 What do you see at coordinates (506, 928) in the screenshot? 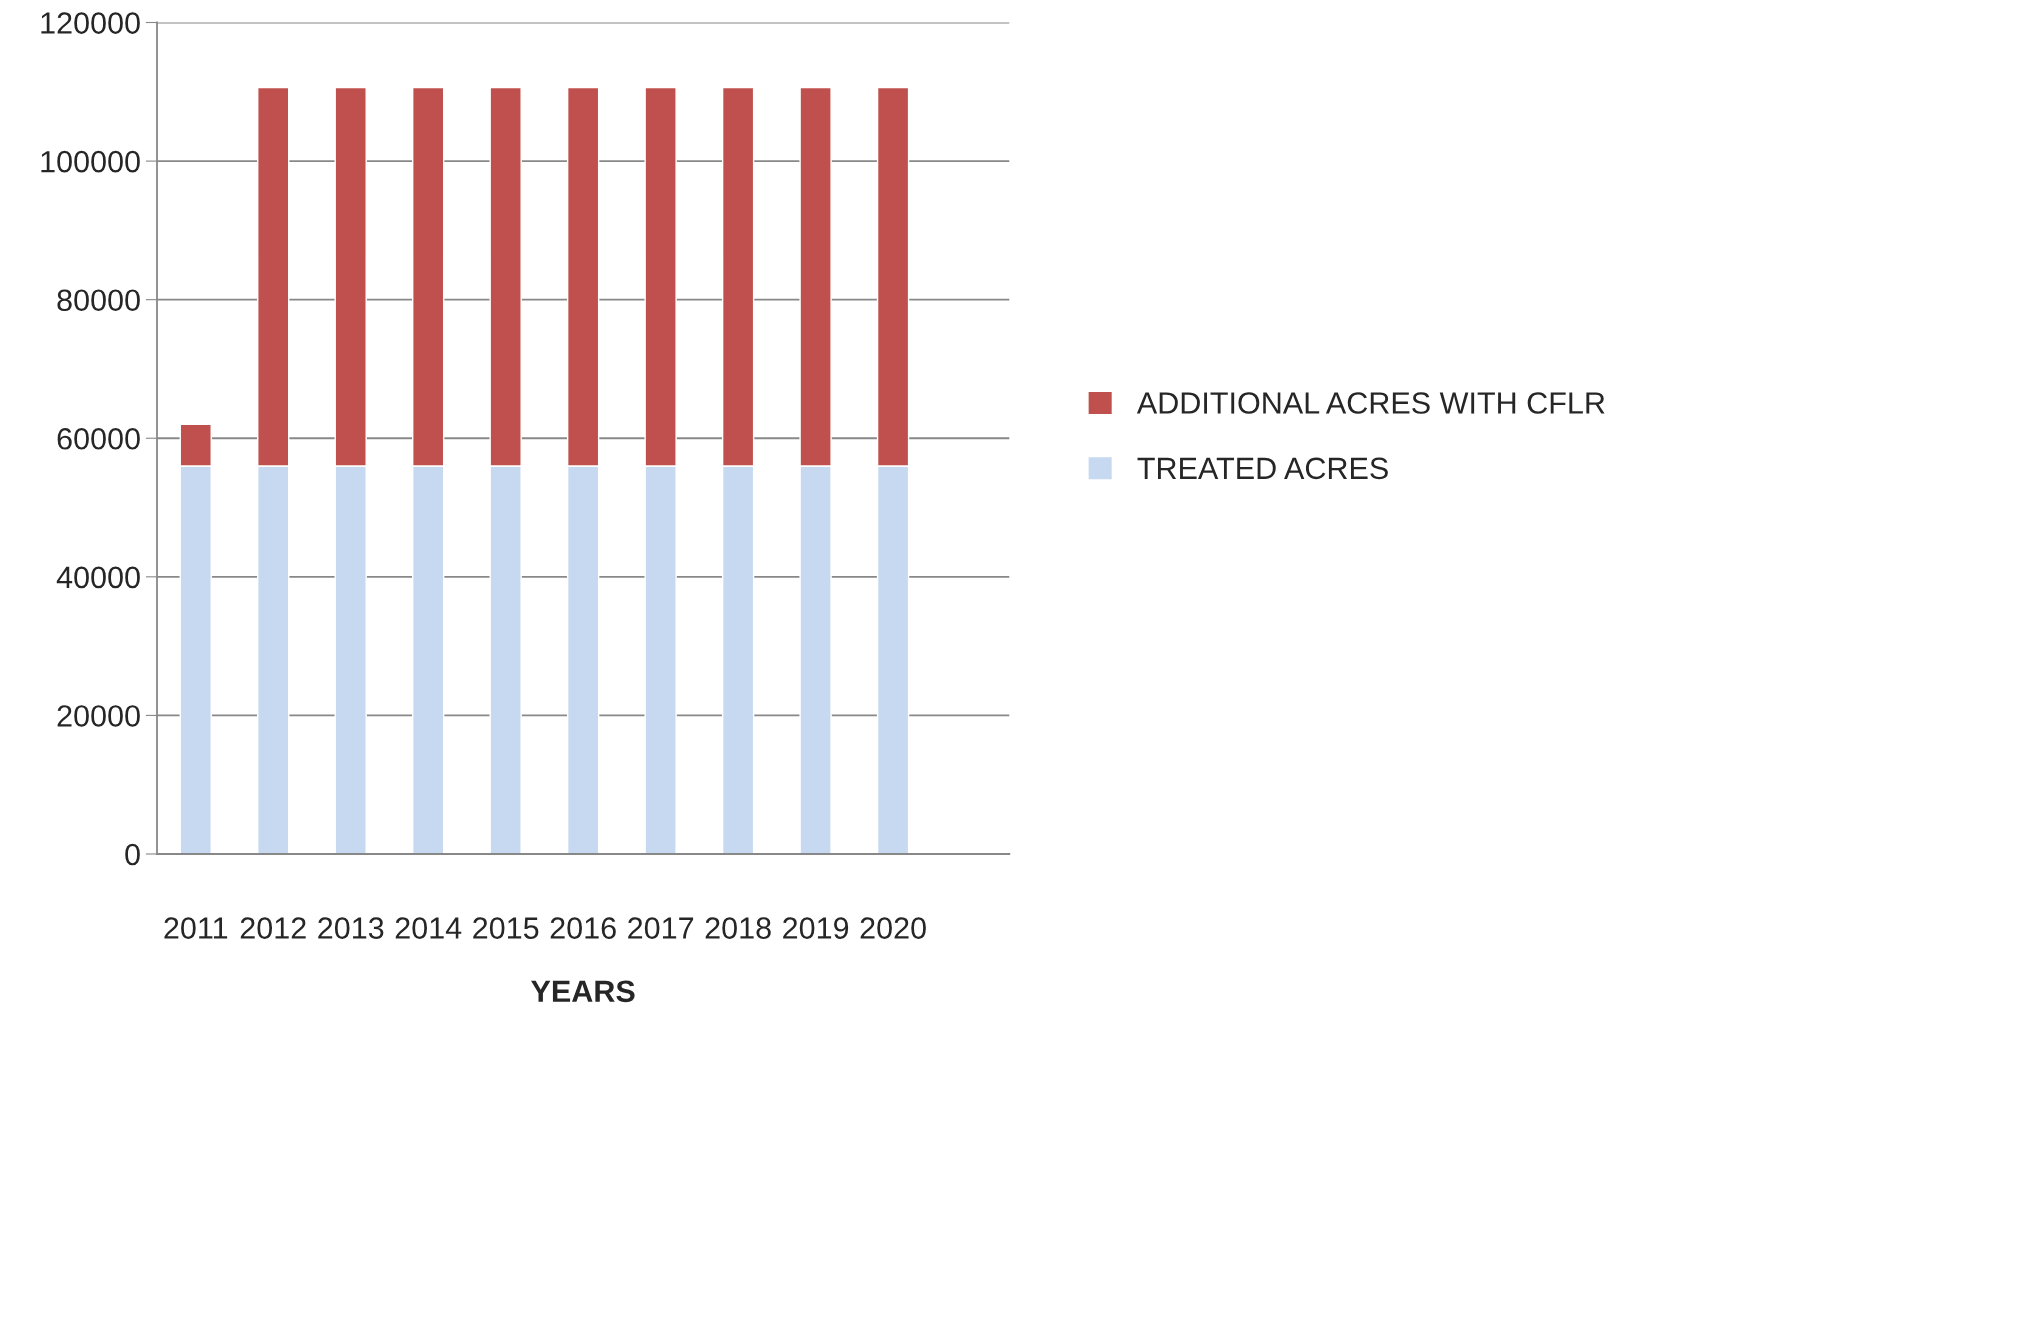
I see `x-tick-label: 2015` at bounding box center [506, 928].